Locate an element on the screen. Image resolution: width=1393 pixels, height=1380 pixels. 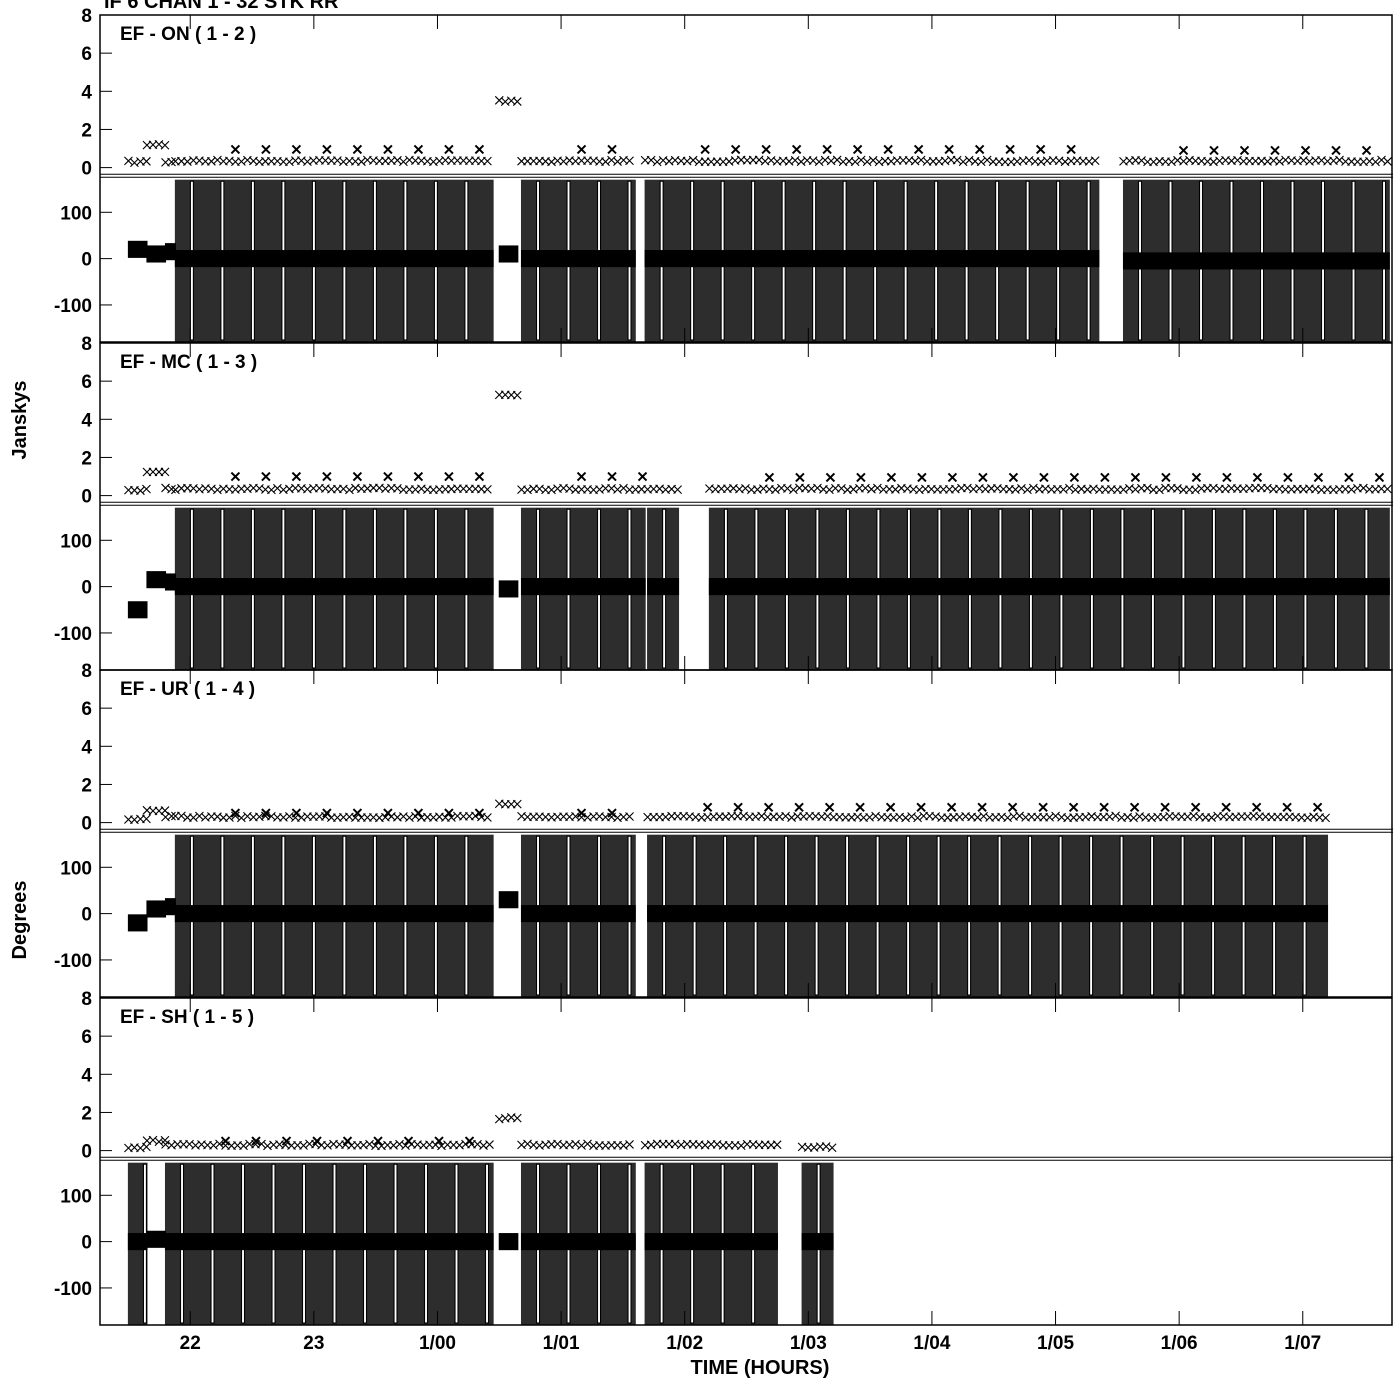
time-tick-label: 1/06 is located at coordinates (1179, 1343).